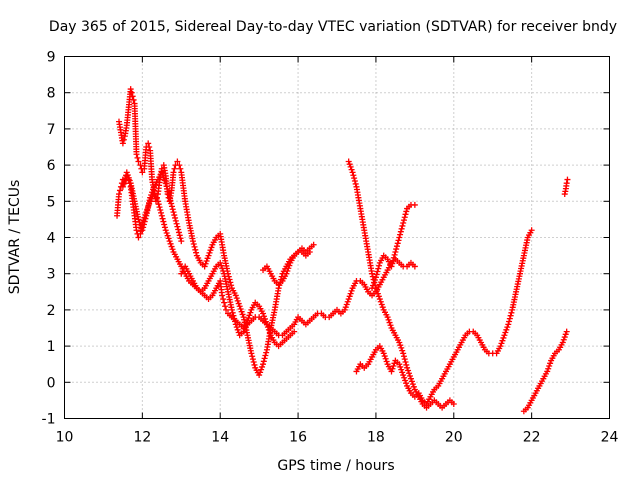 This screenshot has height=480, width=640. I want to click on y-tick-label: 0, so click(51, 383).